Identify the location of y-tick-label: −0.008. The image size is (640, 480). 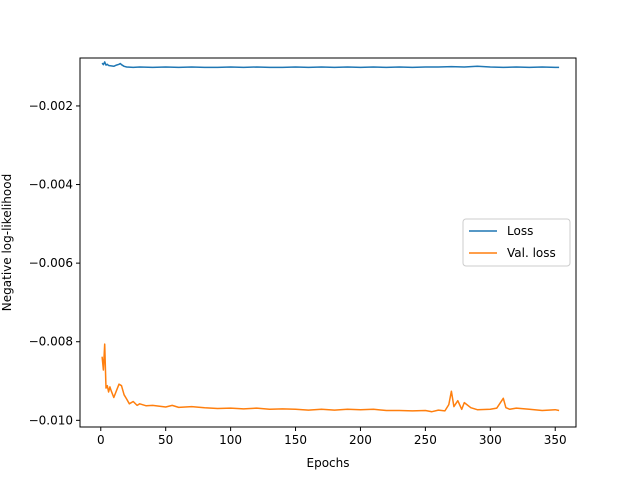
(51, 342).